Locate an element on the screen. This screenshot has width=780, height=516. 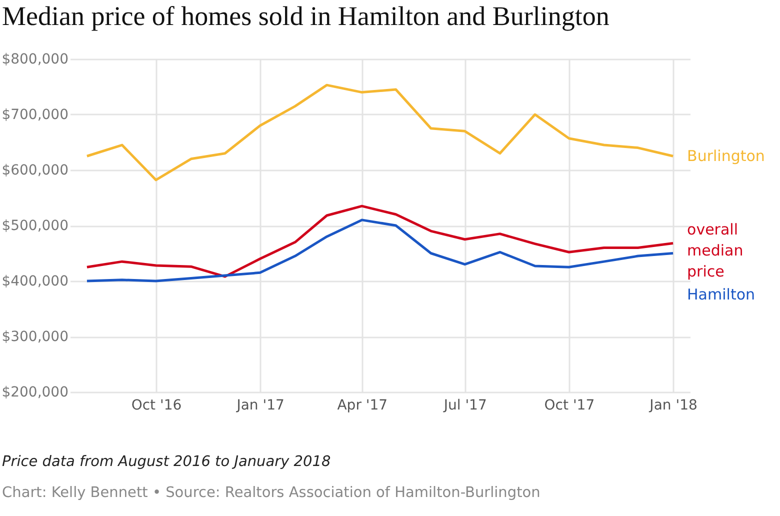
chart-title: Median price of homes sold in Hamilton and Burlington is located at coordinates (306, 16).